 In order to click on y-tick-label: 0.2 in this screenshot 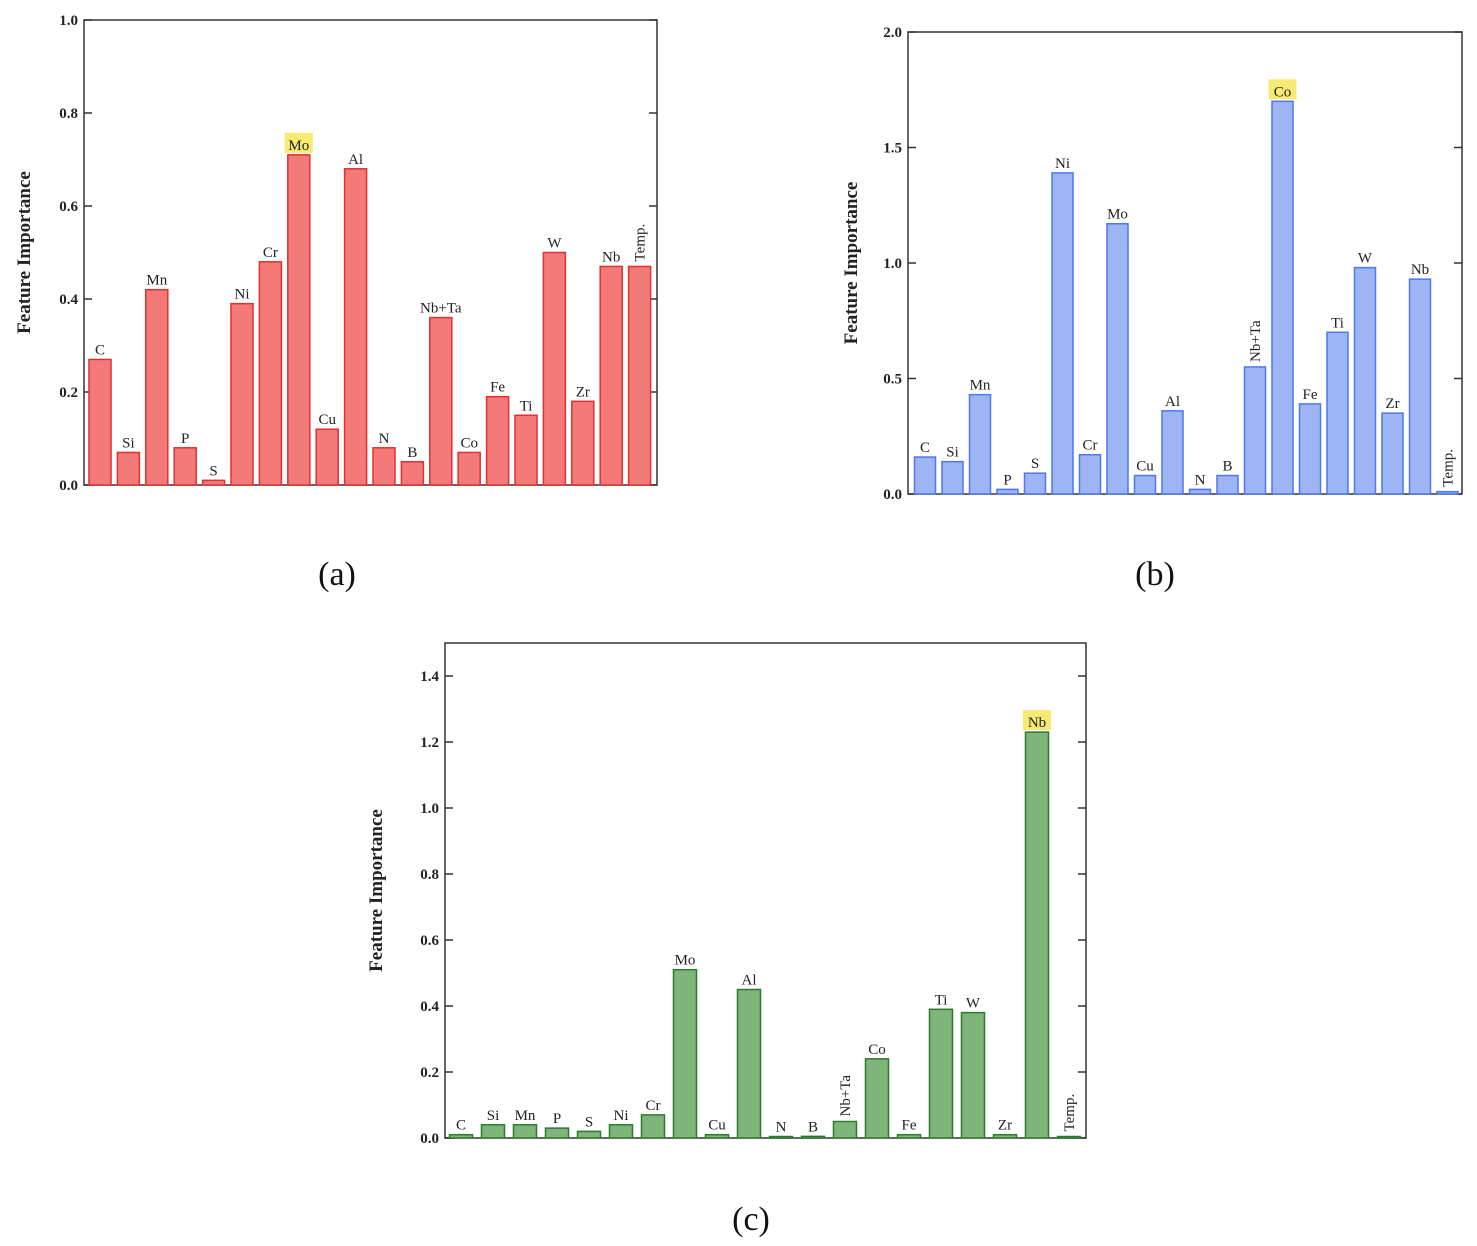, I will do `click(68, 393)`.